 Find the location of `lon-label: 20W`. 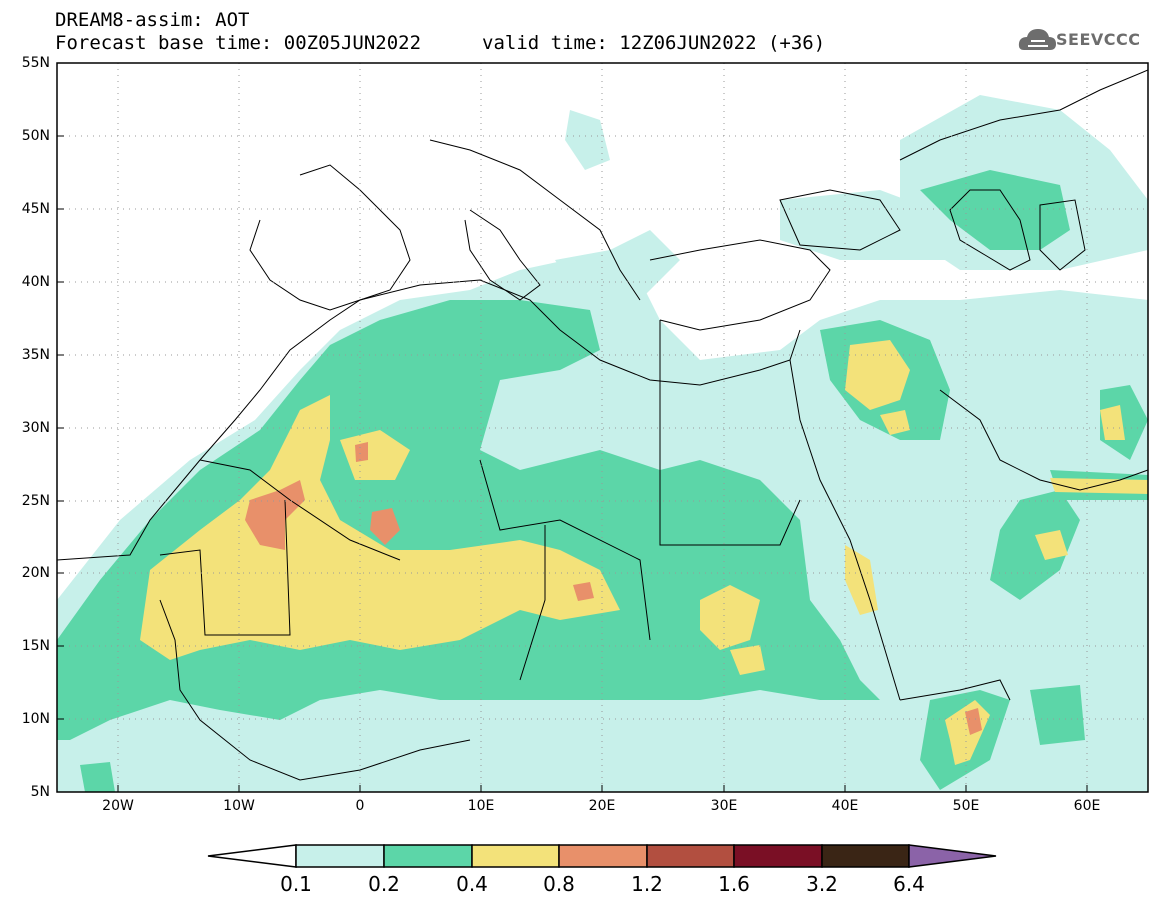

lon-label: 20W is located at coordinates (118, 806).